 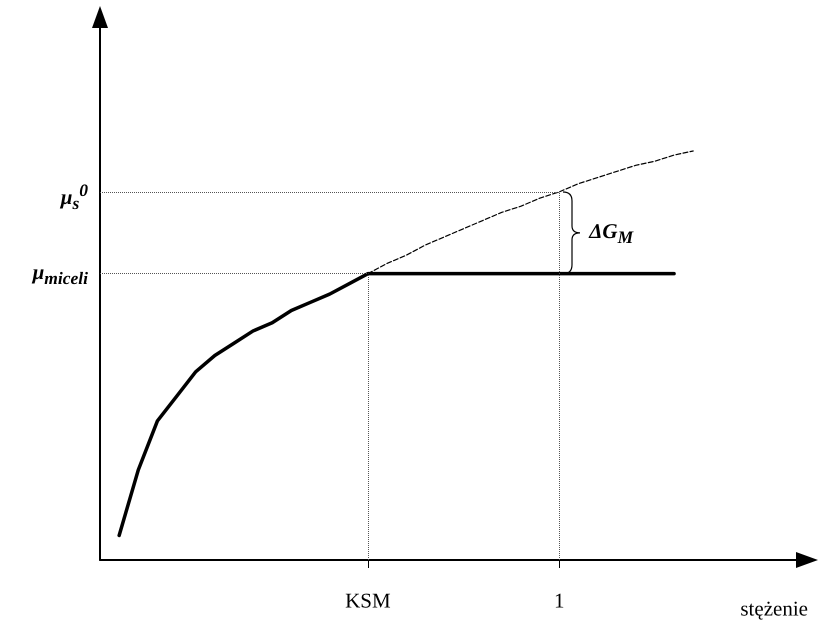 I want to click on x-tick-label: 1, so click(x=559, y=600).